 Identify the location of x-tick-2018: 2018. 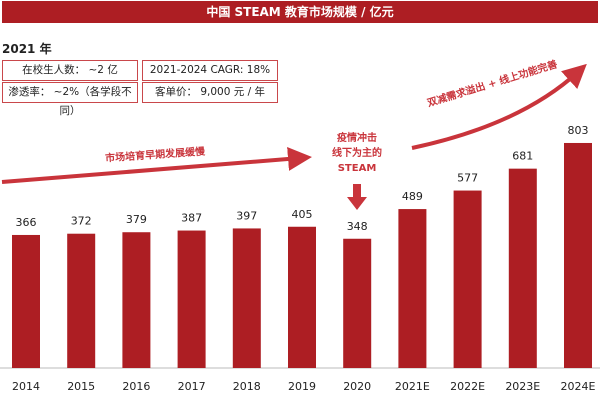
(247, 386).